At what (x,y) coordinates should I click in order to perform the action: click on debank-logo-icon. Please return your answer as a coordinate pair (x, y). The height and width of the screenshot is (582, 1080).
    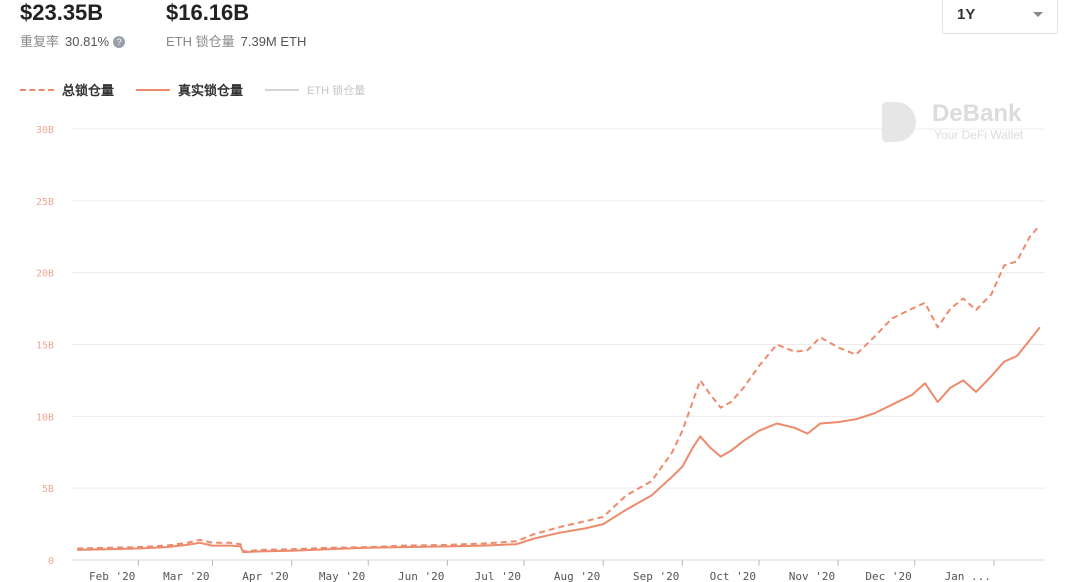
    Looking at the image, I should click on (899, 122).